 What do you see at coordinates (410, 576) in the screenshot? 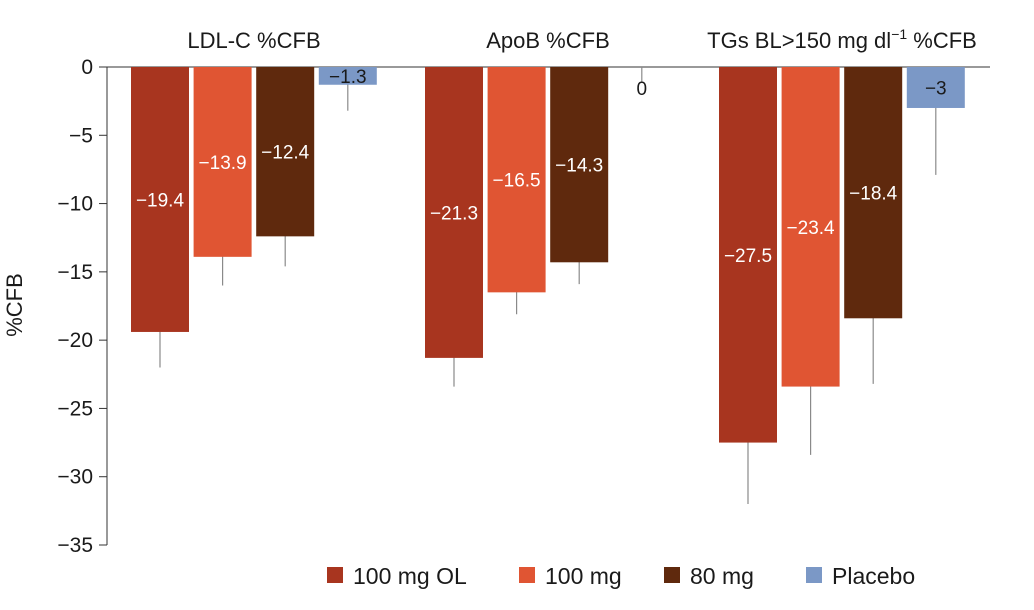
I see `legend-label: 100 mg OL` at bounding box center [410, 576].